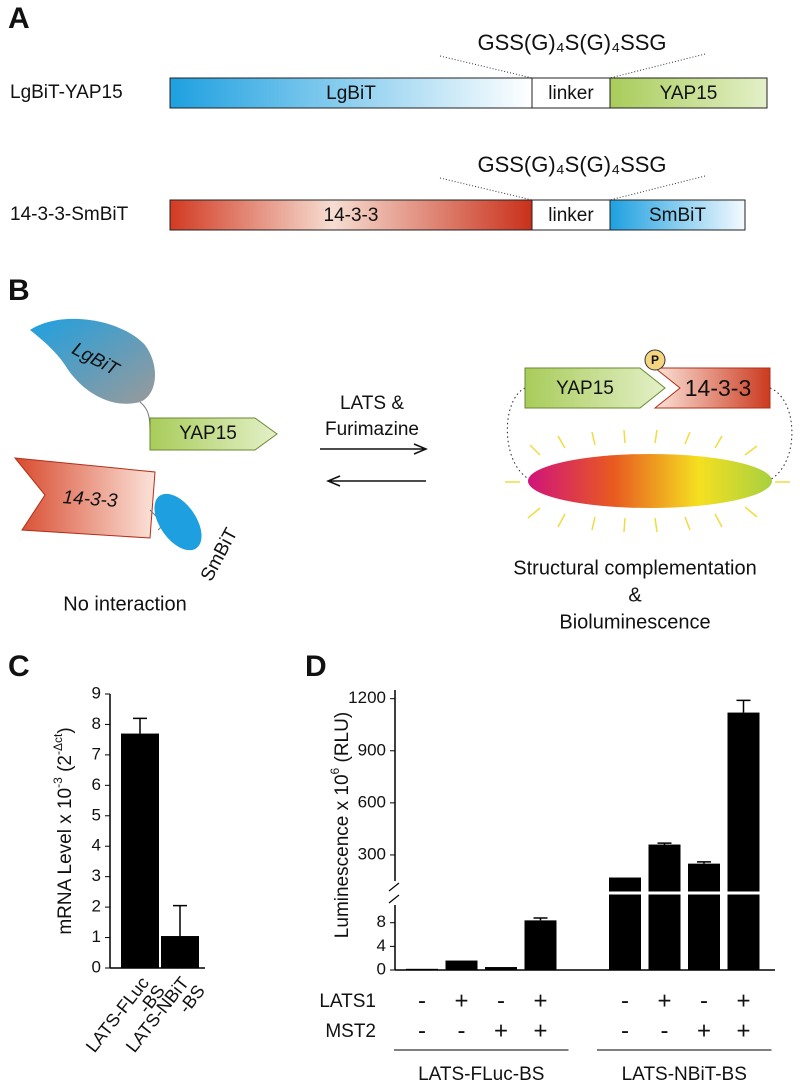 The image size is (800, 1091). What do you see at coordinates (19, 18) in the screenshot?
I see `panel-label: A` at bounding box center [19, 18].